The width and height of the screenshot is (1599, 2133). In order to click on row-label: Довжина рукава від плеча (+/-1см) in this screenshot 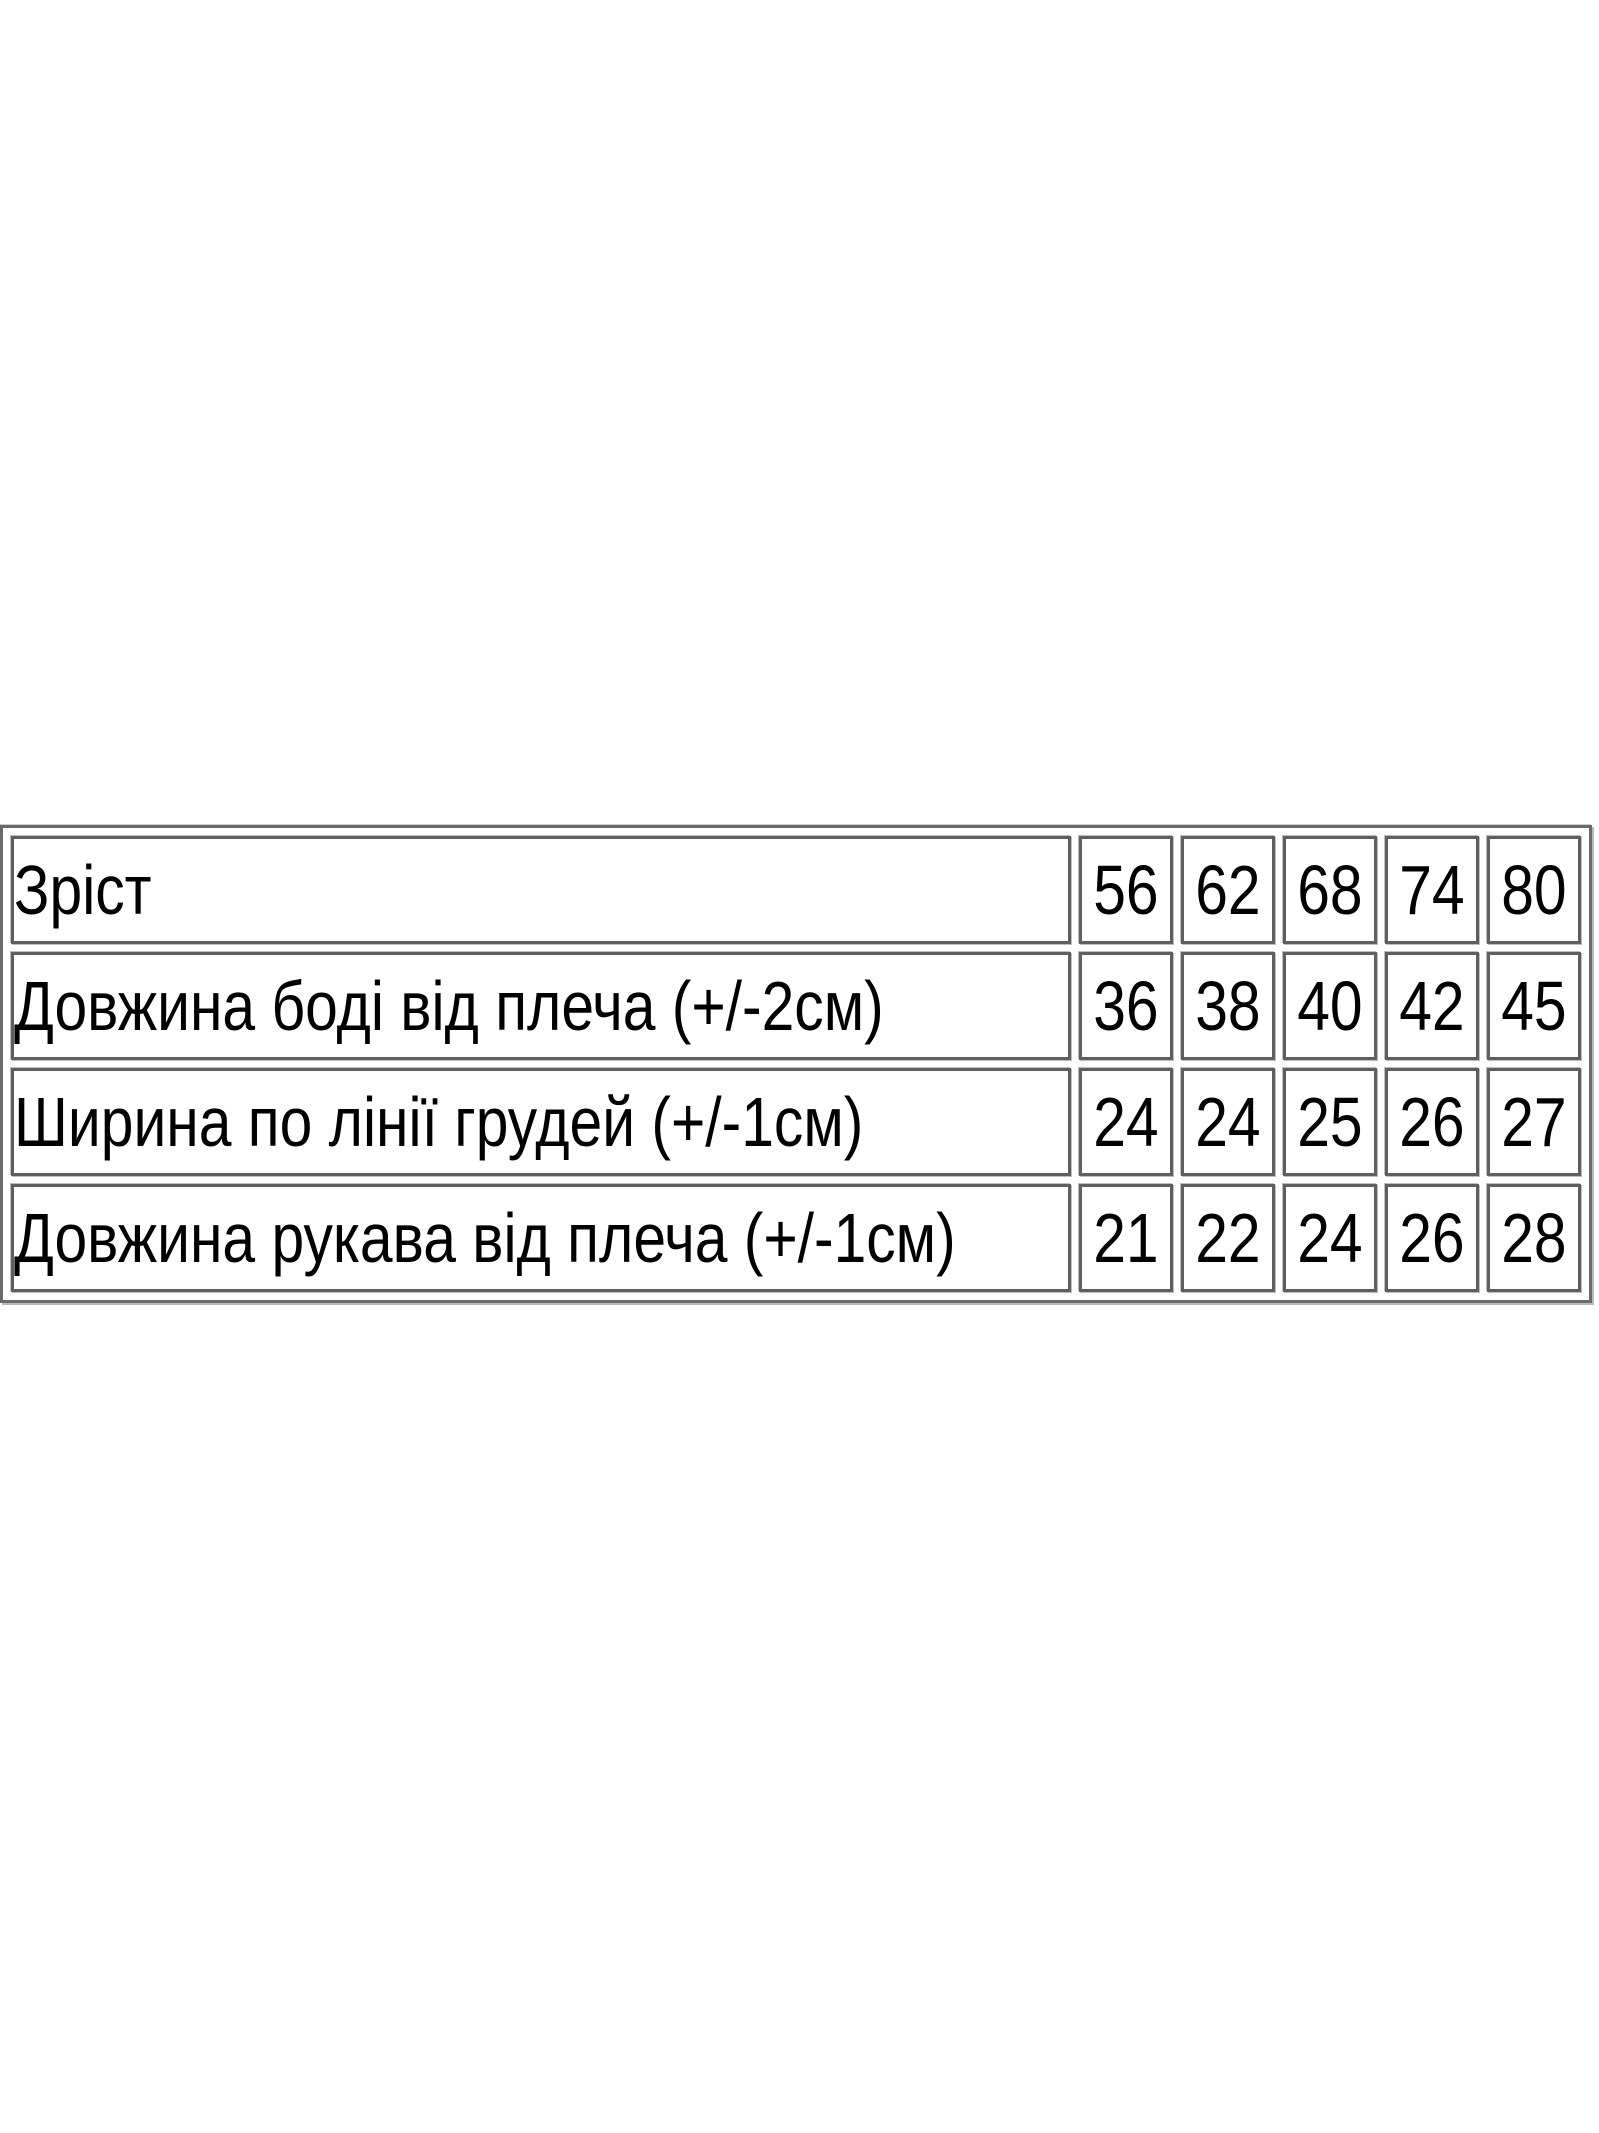, I will do `click(485, 1238)`.